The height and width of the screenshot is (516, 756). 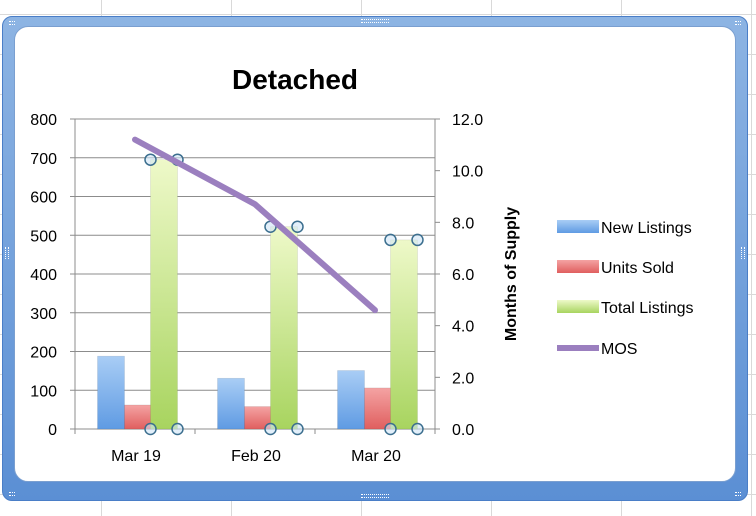 What do you see at coordinates (43, 236) in the screenshot?
I see `left-axis-tick-label: 500` at bounding box center [43, 236].